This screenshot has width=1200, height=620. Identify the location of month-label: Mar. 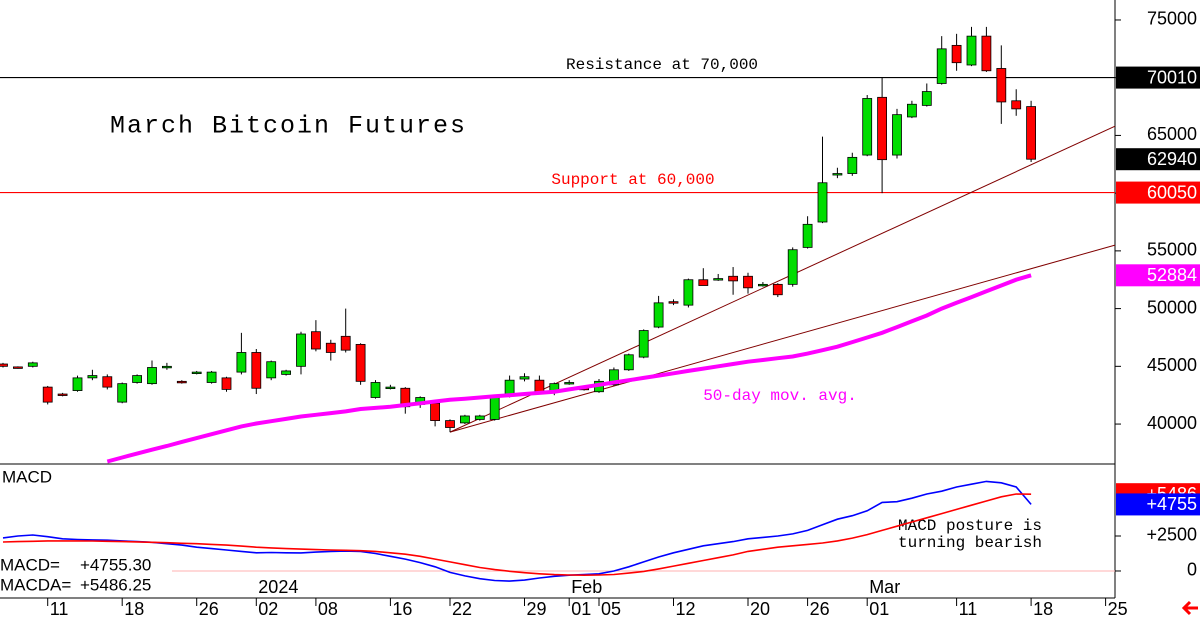
(884, 587).